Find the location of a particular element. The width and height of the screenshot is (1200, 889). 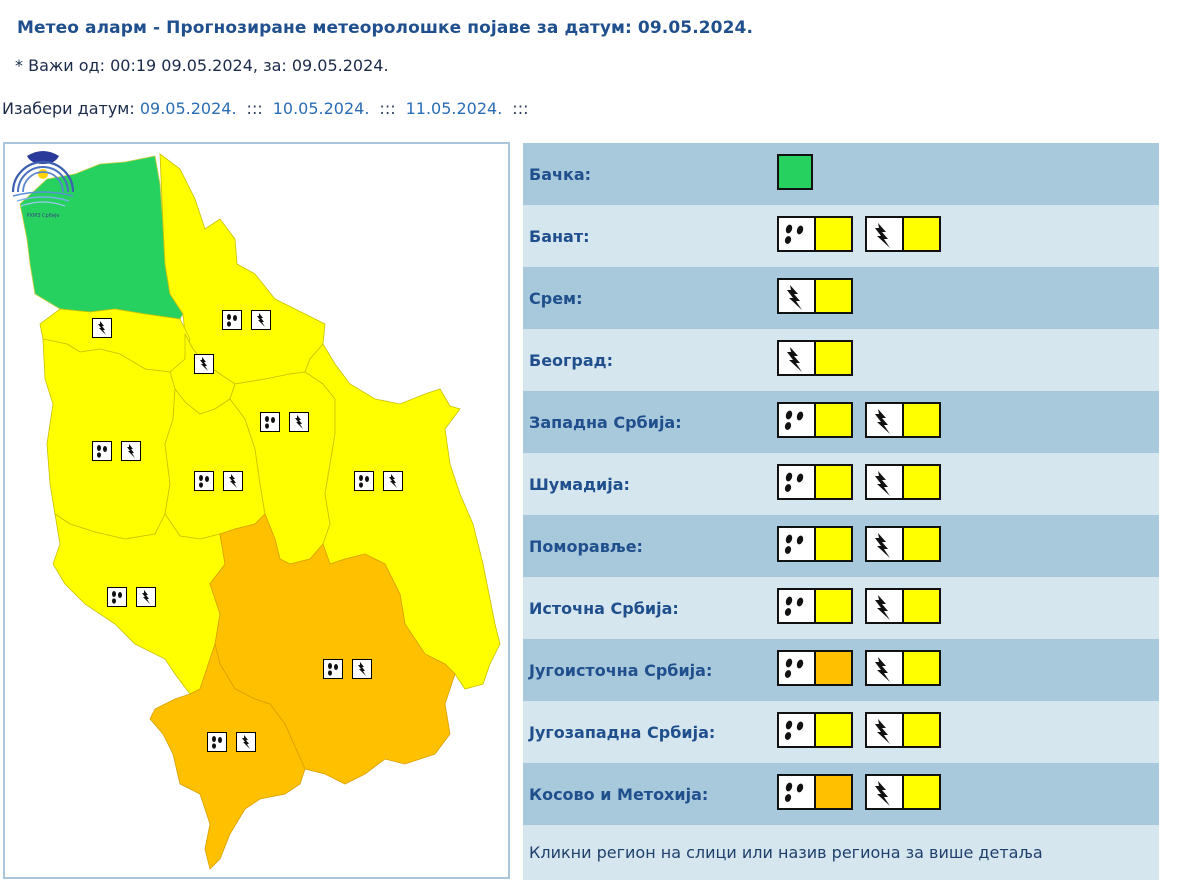

map-thunder-icon-beograd is located at coordinates (204, 364).